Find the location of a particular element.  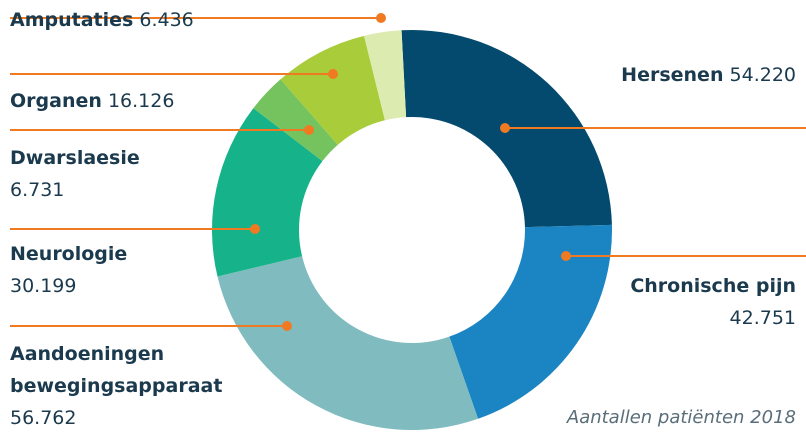

segment-label: Neurologie 30.199 is located at coordinates (68, 270).